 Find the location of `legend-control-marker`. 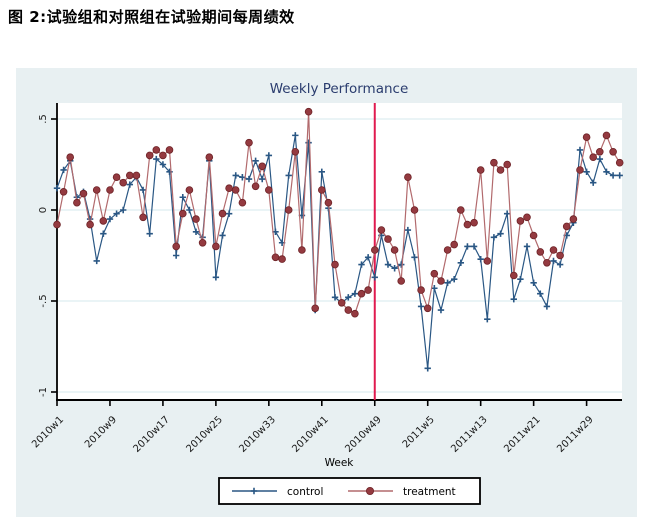

legend-control-marker is located at coordinates (254, 491).